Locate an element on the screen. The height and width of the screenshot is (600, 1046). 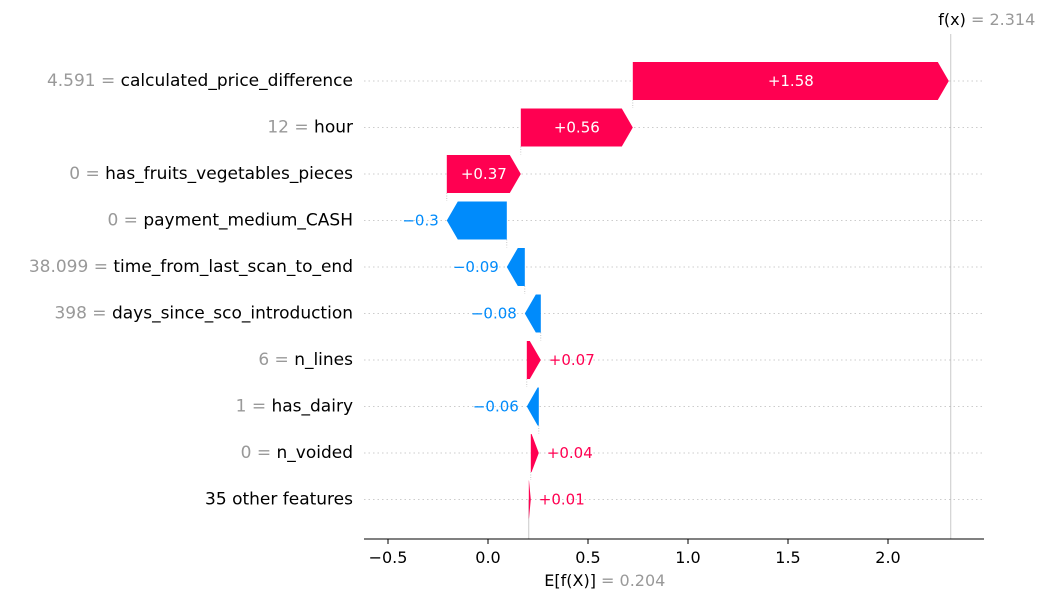
feature-value: 1 = is located at coordinates (254, 407).